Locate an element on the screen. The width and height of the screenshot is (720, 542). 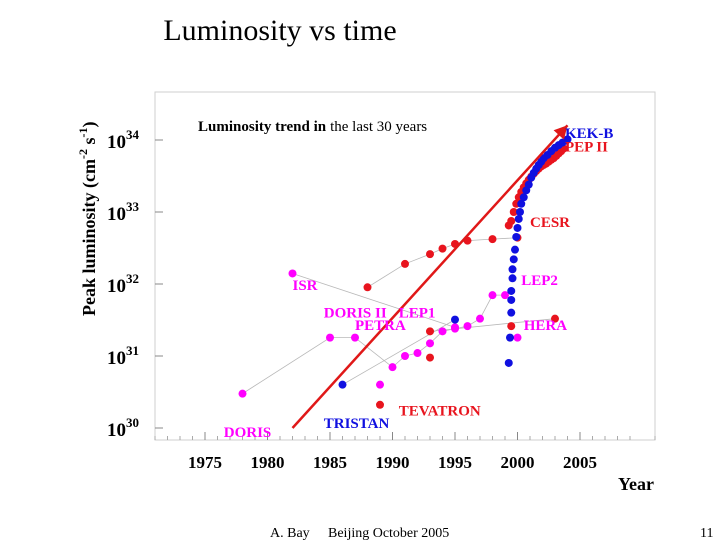
label-lep2: LEP2 is located at coordinates (539, 281).